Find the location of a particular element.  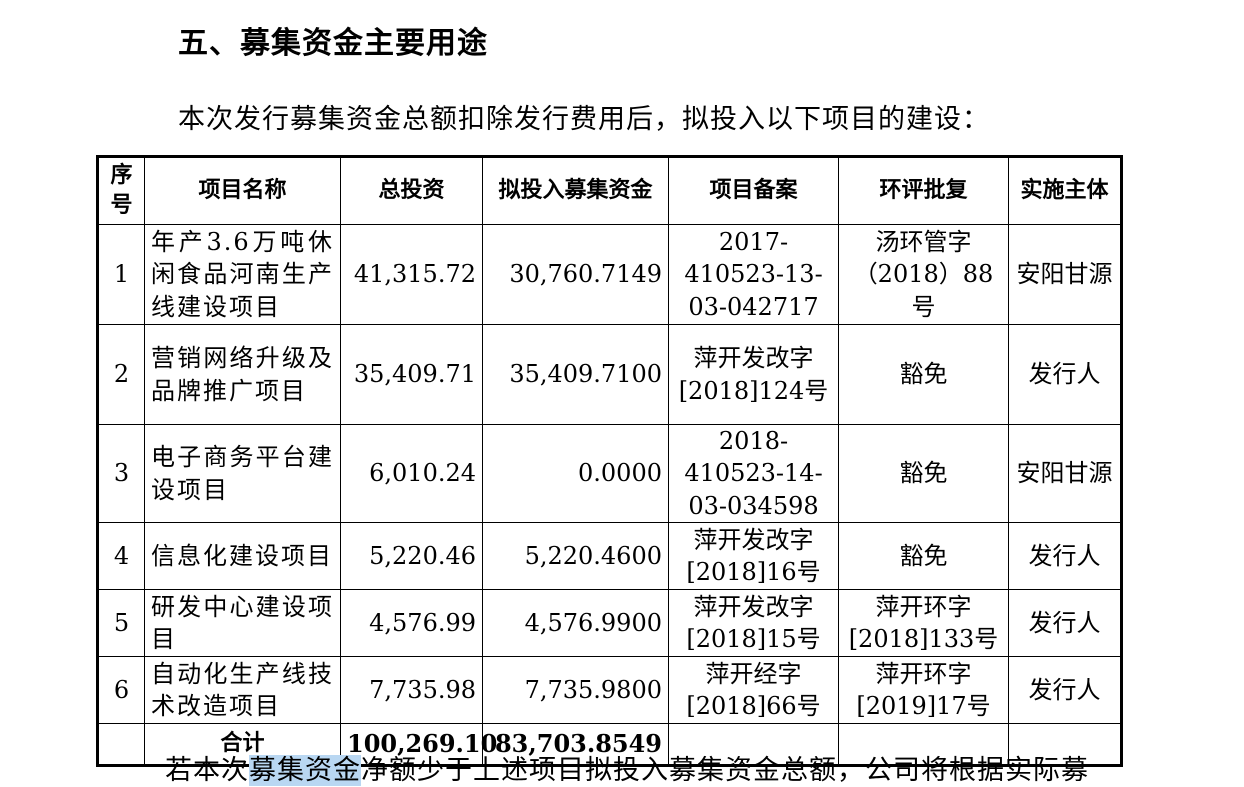

project-filing: 萍开发改字[2018]124号 is located at coordinates (753, 374).